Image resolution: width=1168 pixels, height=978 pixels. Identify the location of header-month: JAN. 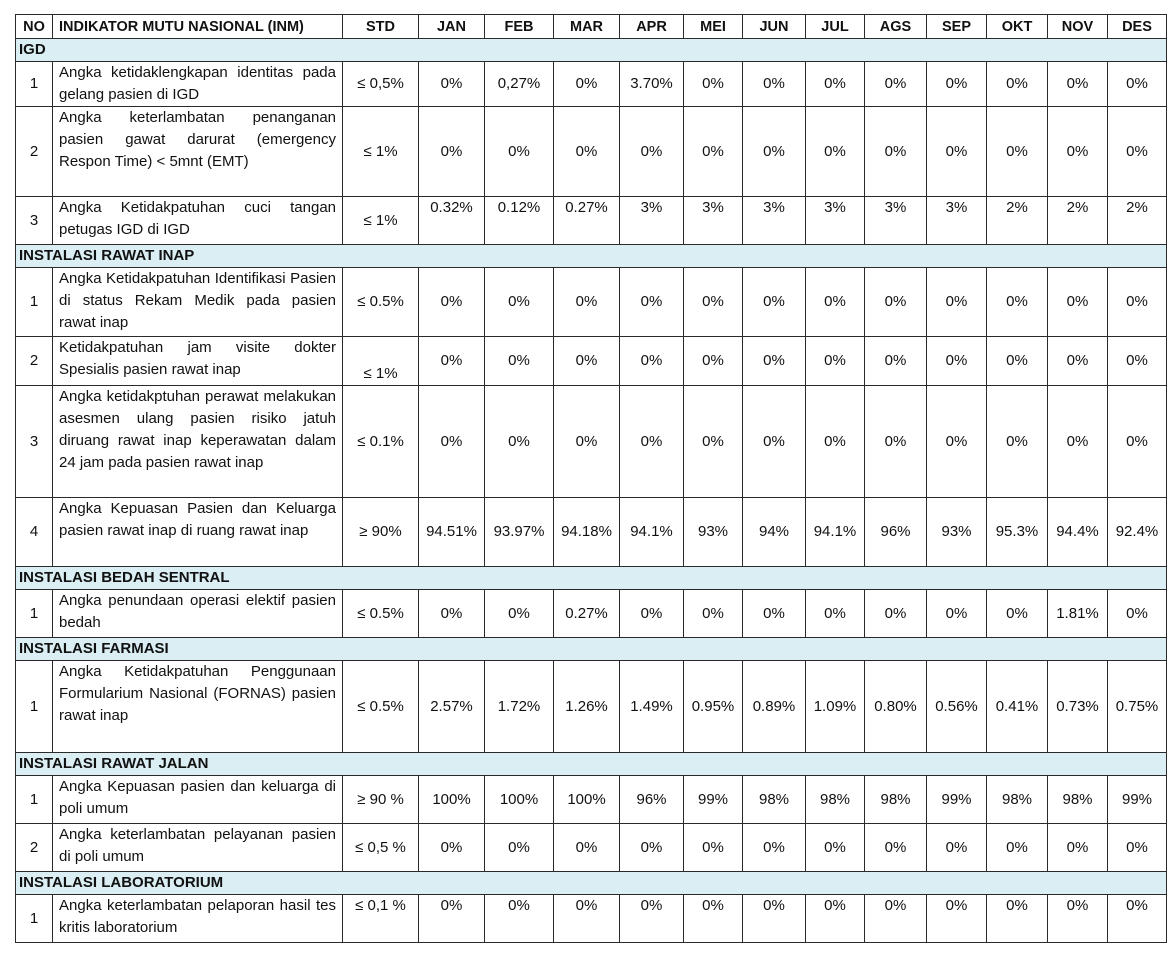
(451, 26).